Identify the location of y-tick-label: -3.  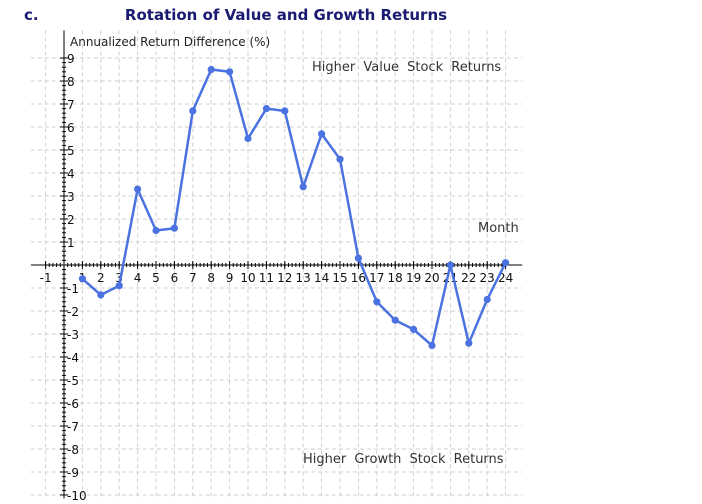
(73, 335).